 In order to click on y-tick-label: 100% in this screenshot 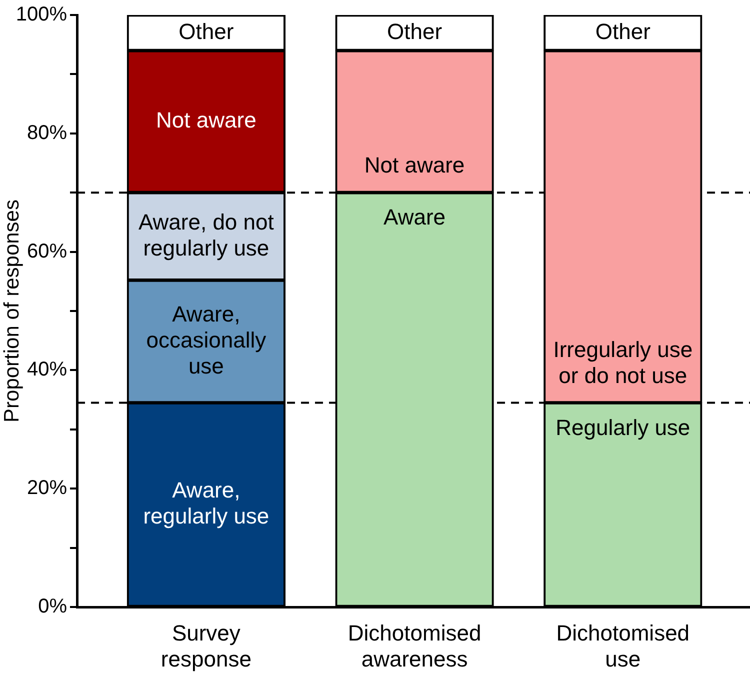, I will do `click(42, 15)`.